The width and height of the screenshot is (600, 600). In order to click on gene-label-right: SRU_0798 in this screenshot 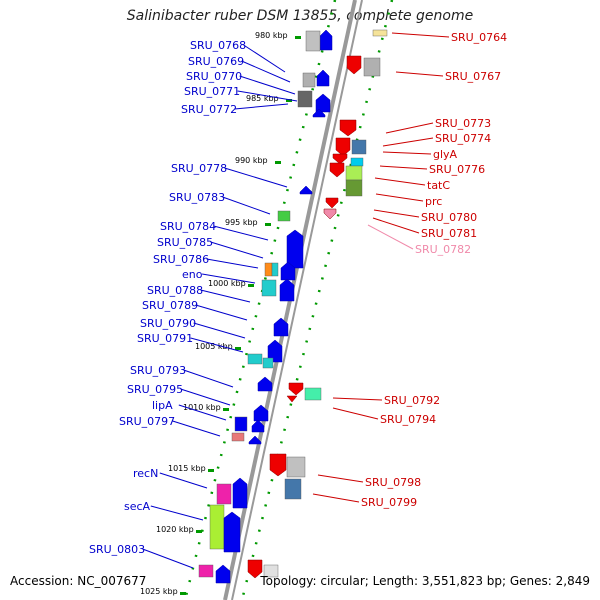, I will do `click(393, 482)`.